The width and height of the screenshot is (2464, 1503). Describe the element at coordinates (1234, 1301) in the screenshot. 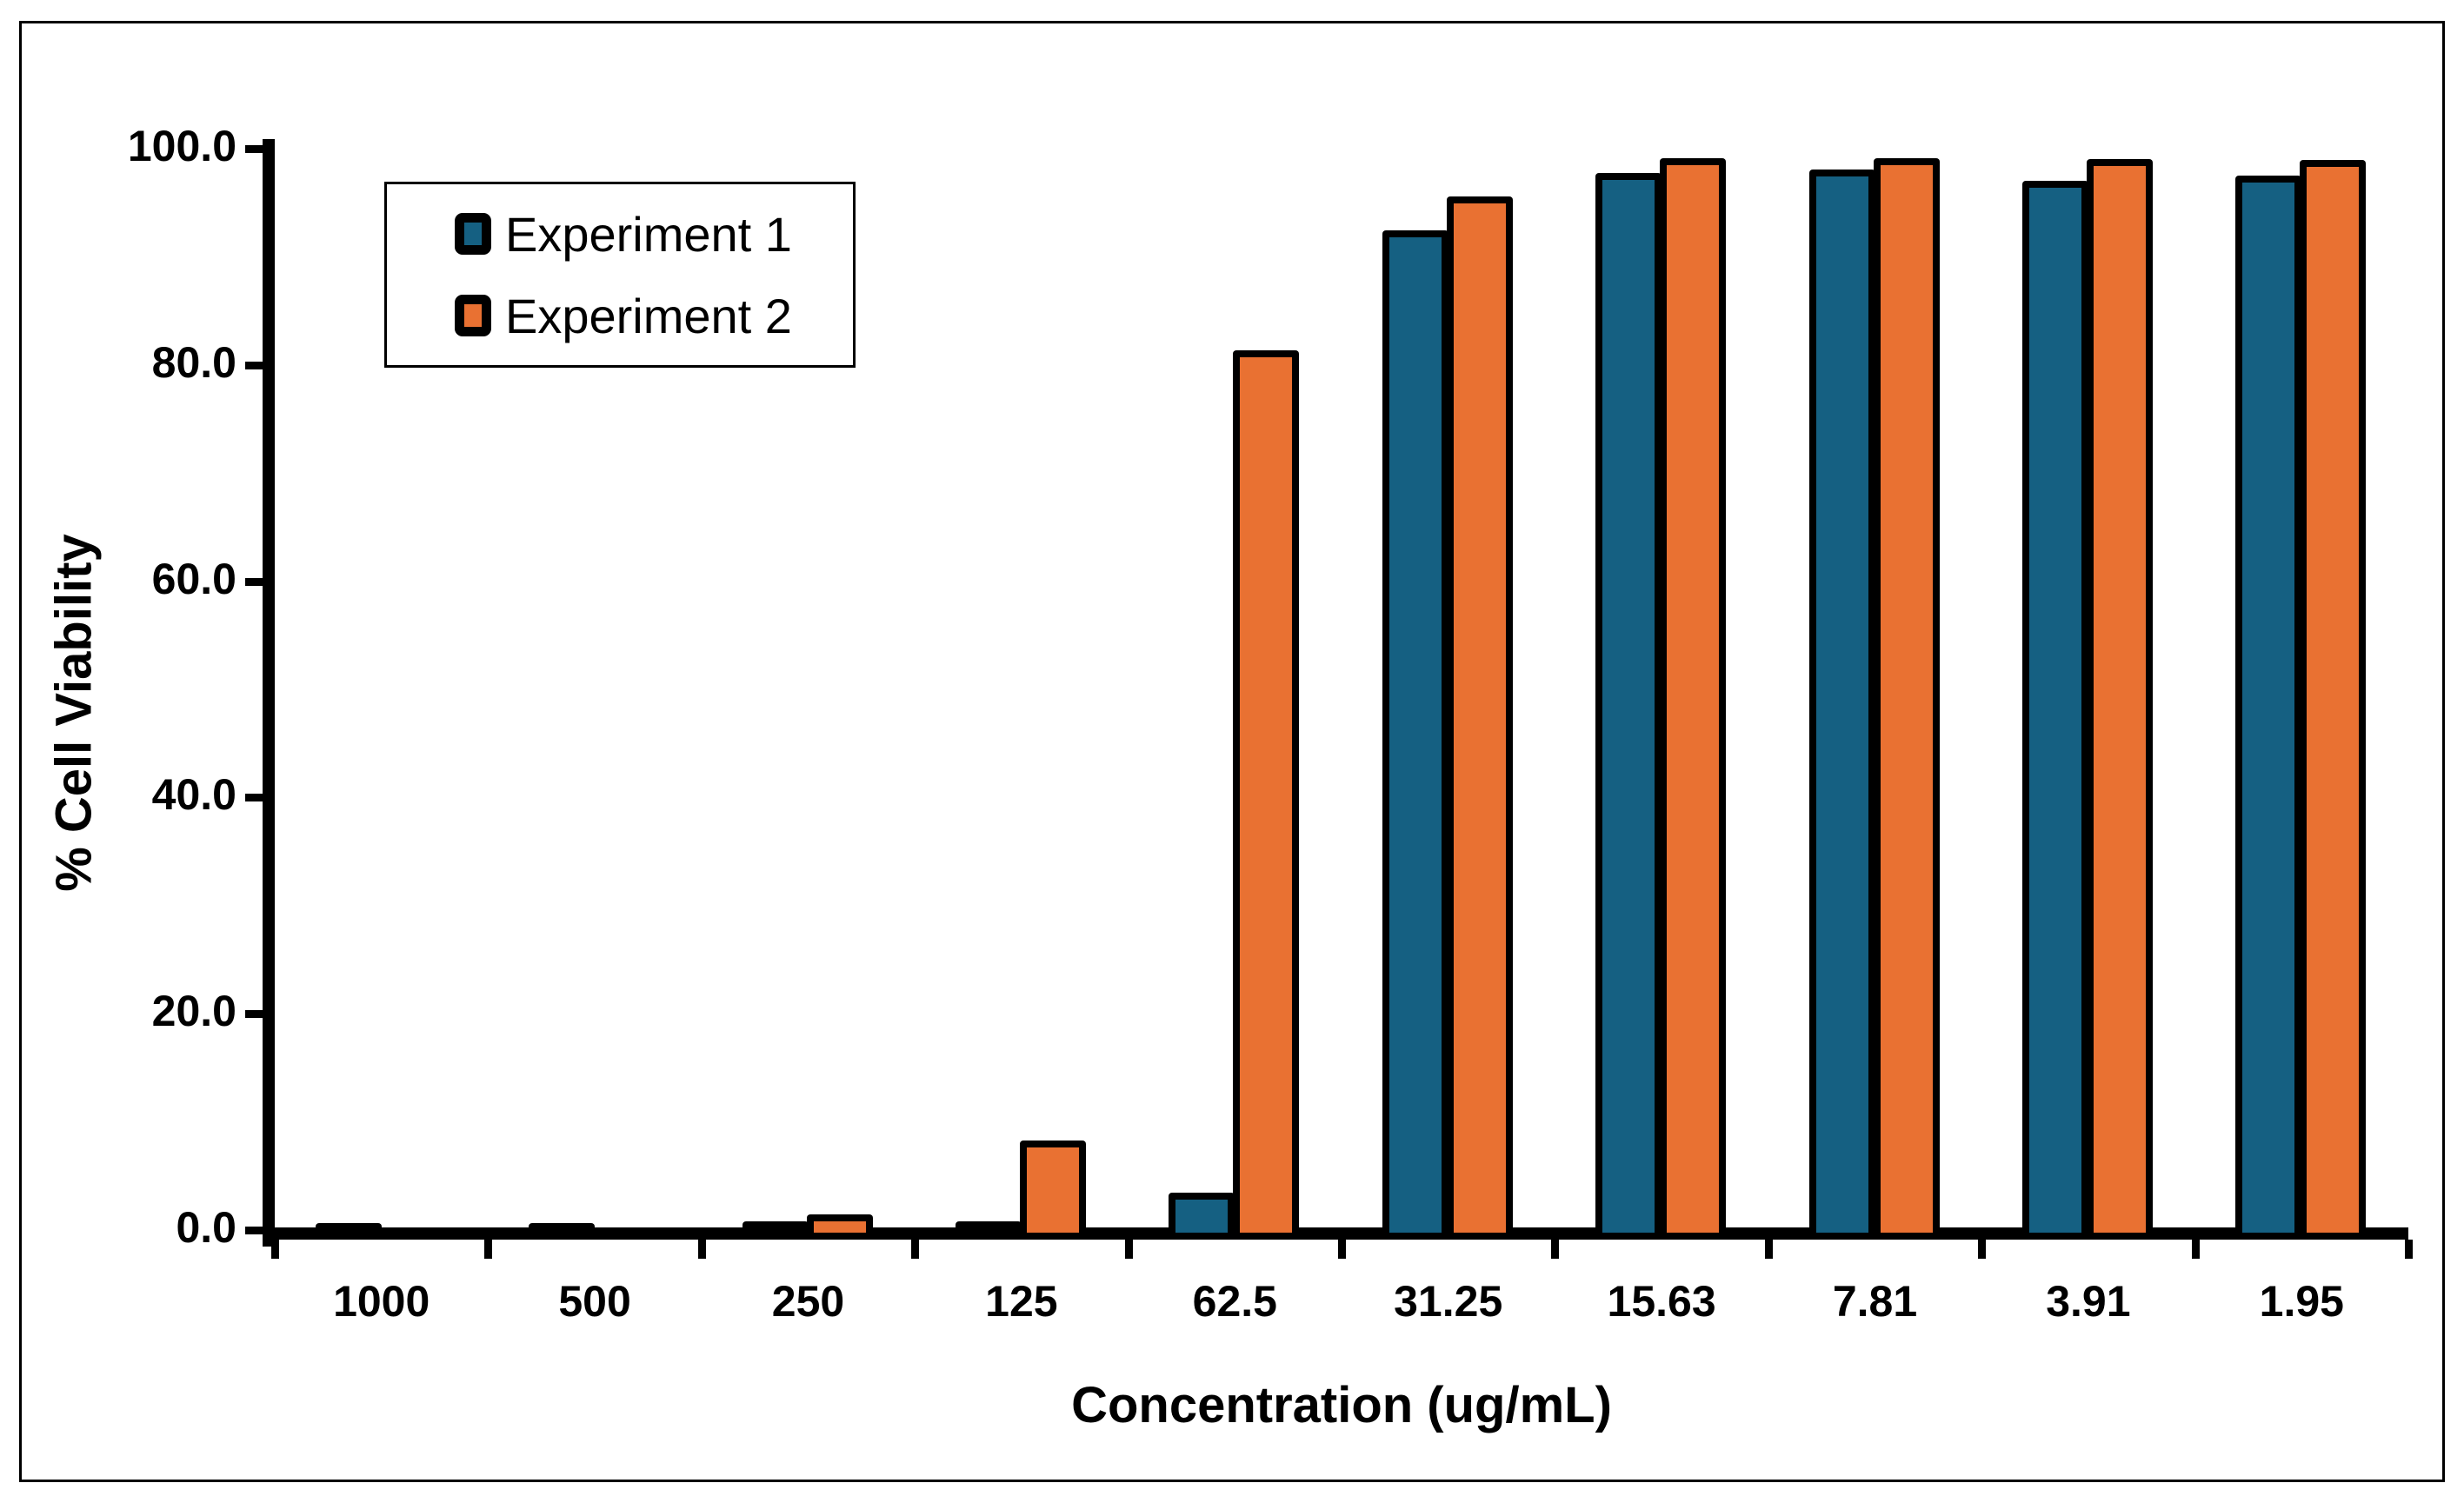

I see `x-category-label: 62.5` at that location.